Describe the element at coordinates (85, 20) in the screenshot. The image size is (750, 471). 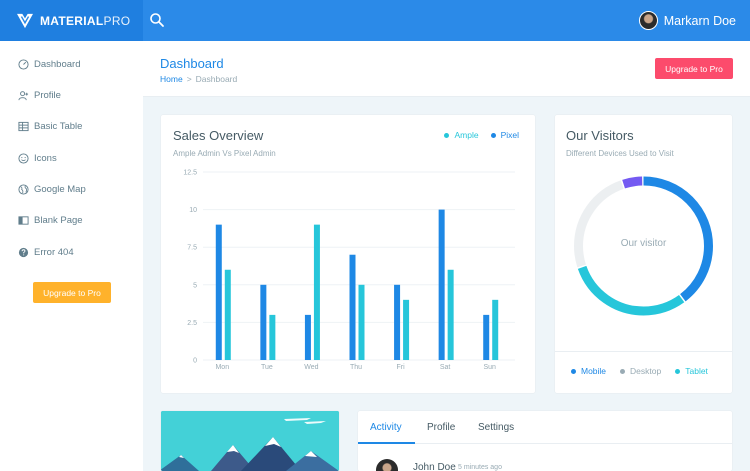
I see `brand-name: MATERIALPRO` at that location.